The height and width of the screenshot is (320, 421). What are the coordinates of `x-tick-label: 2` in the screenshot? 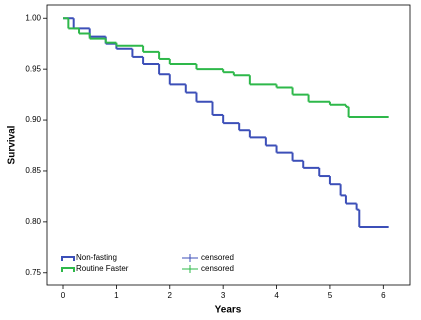 It's located at (170, 295).